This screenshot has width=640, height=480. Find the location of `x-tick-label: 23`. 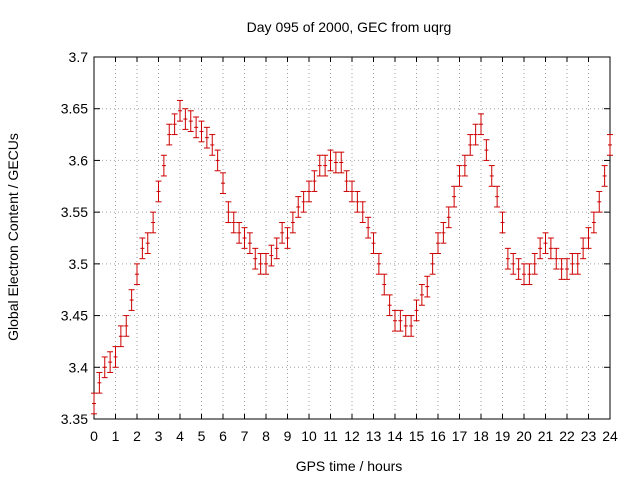

x-tick-label: 23 is located at coordinates (589, 436).